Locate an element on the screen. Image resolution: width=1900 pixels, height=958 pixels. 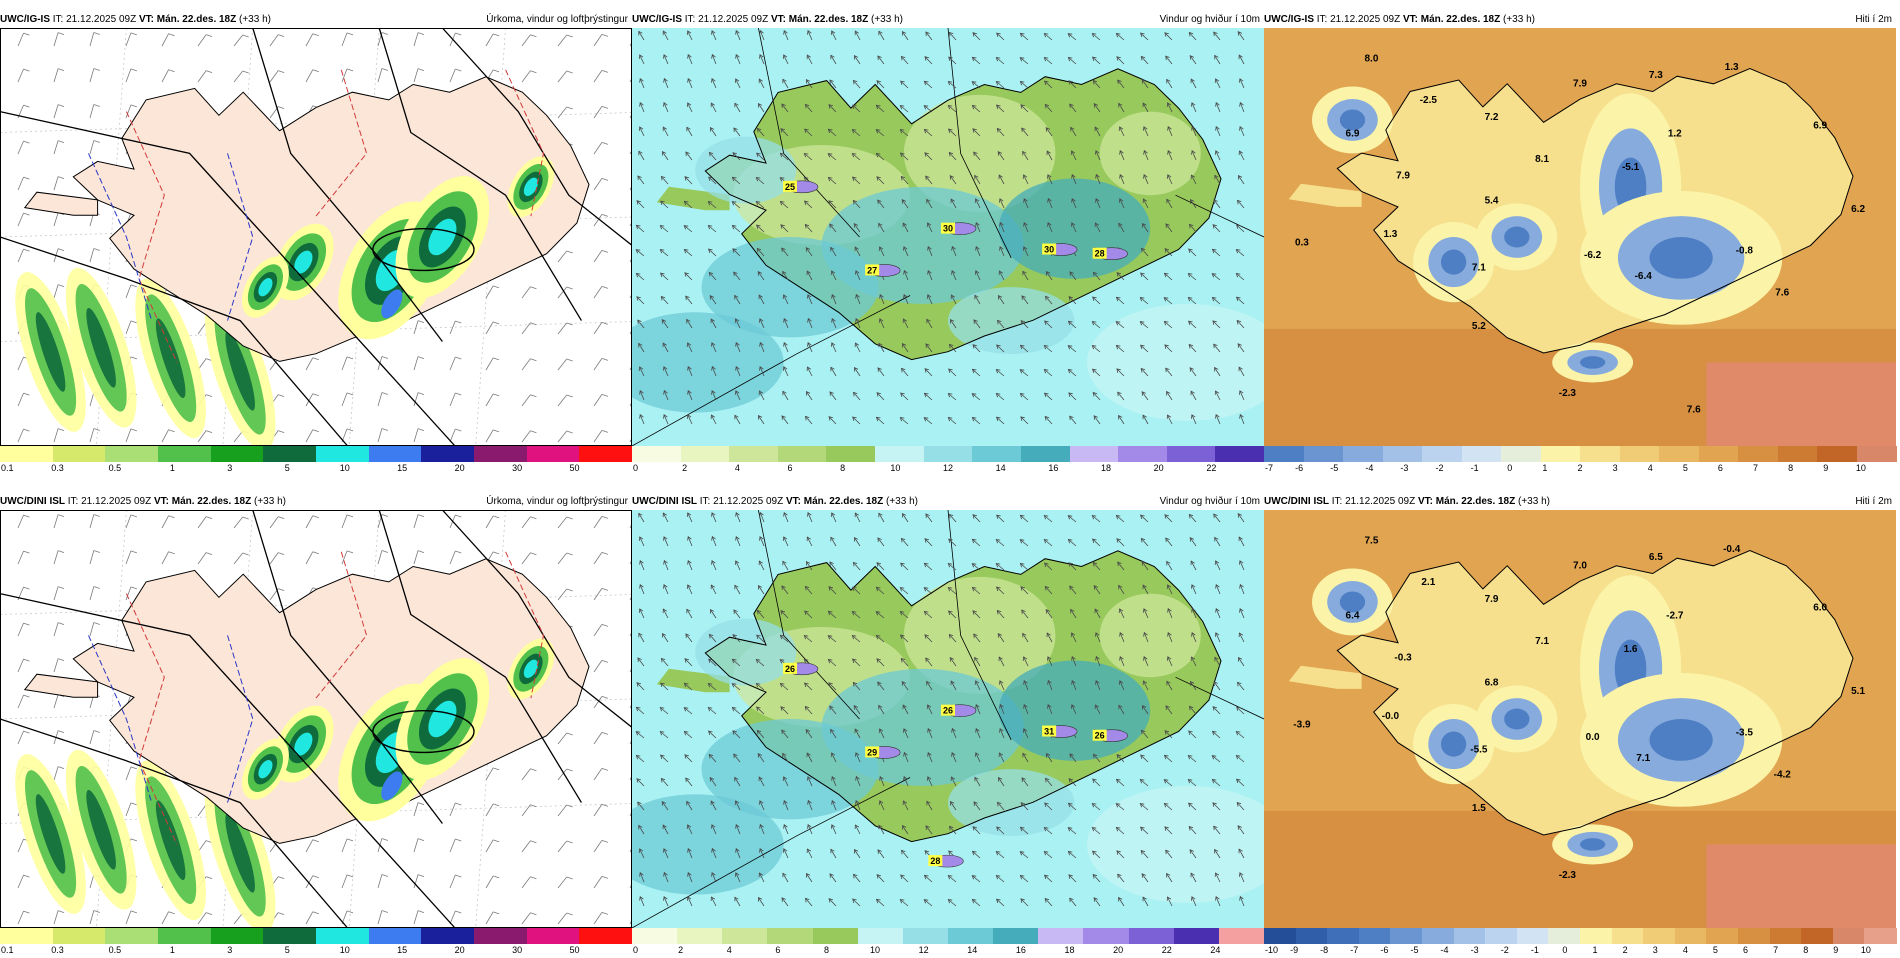
isobar is located at coordinates (347, 667).